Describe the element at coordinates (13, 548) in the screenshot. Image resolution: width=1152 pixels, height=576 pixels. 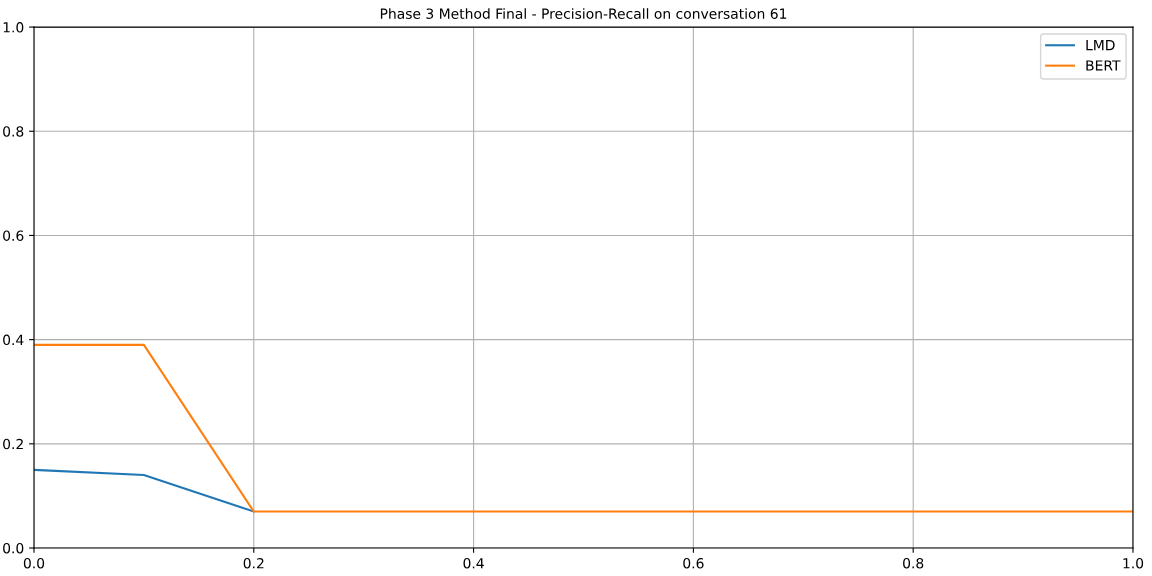
I see `y-tick-label: 0.0` at that location.